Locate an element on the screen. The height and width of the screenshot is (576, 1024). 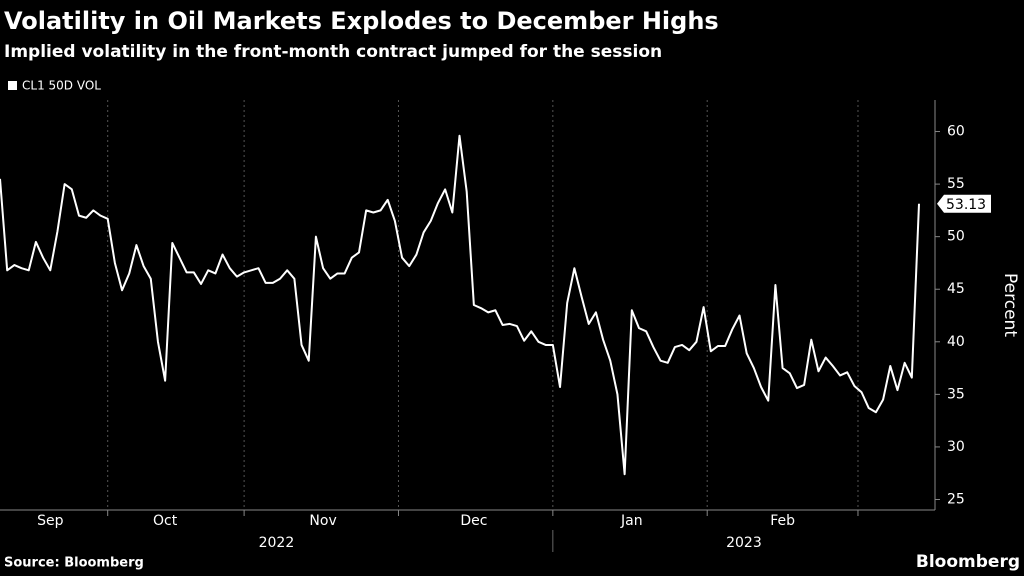
source: Source: Bloomberg is located at coordinates (74, 563).